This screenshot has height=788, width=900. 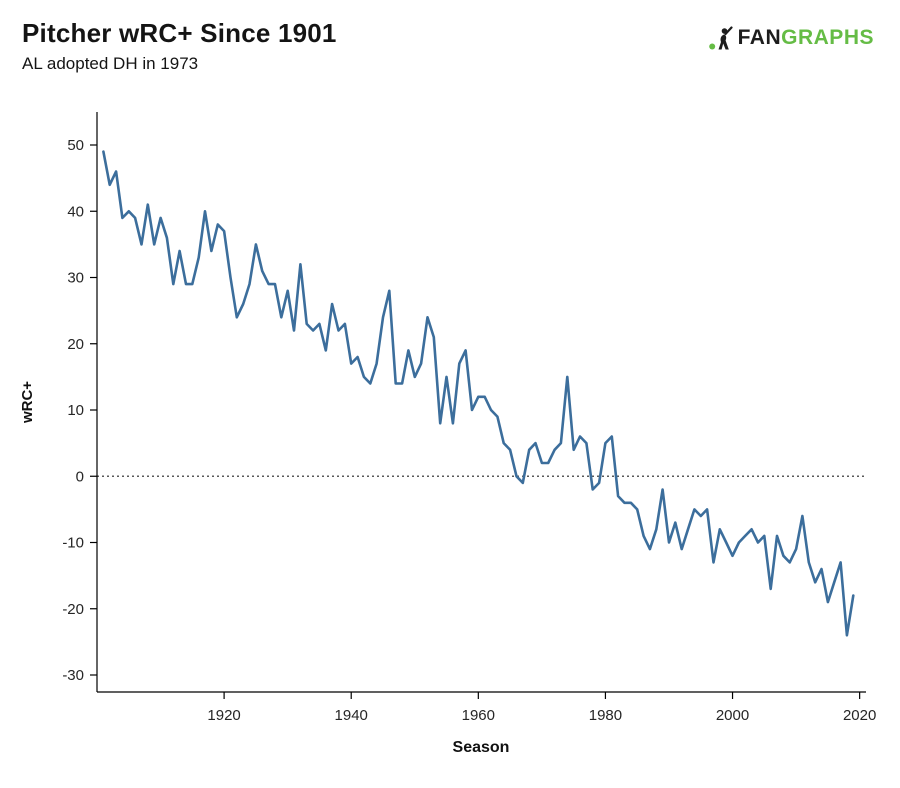 What do you see at coordinates (351, 715) in the screenshot?
I see `x-tick-label: 1940` at bounding box center [351, 715].